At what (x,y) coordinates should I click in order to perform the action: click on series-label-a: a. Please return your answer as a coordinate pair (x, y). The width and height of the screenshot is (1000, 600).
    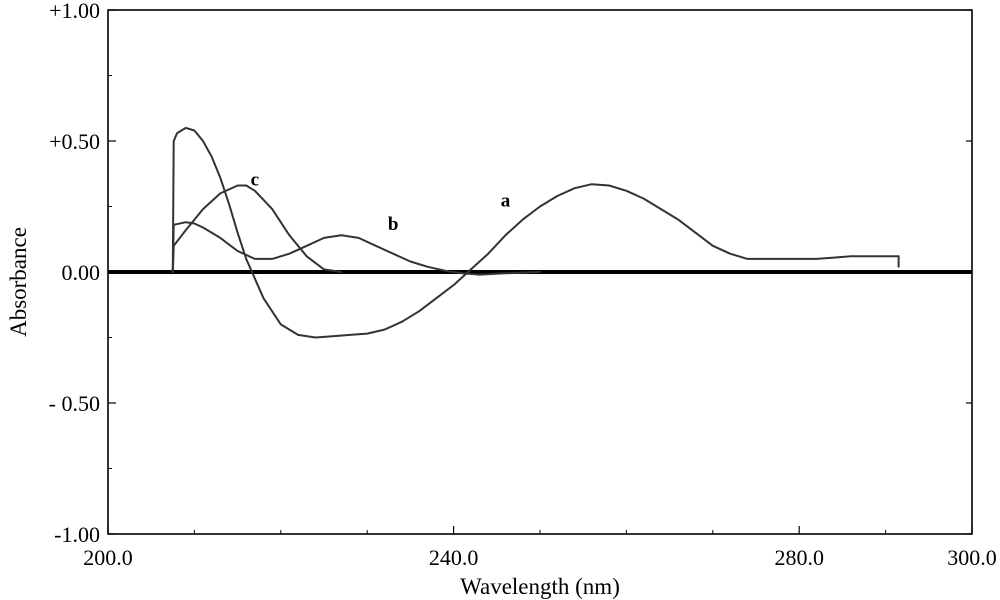
    Looking at the image, I should click on (506, 201).